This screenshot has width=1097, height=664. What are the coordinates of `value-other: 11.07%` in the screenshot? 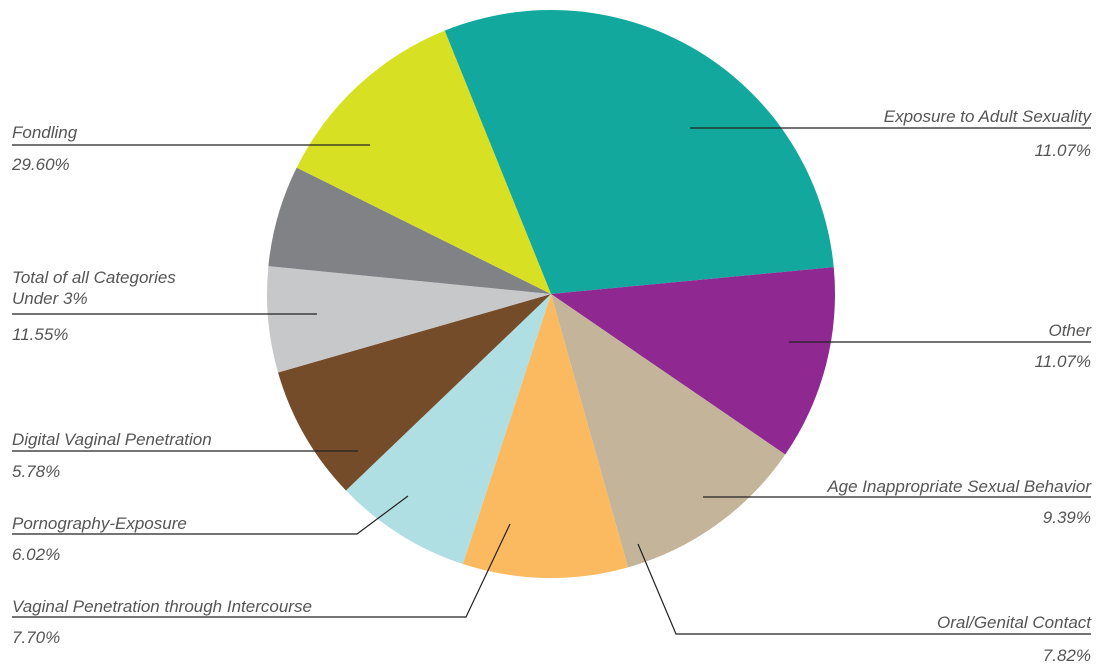 It's located at (1063, 361).